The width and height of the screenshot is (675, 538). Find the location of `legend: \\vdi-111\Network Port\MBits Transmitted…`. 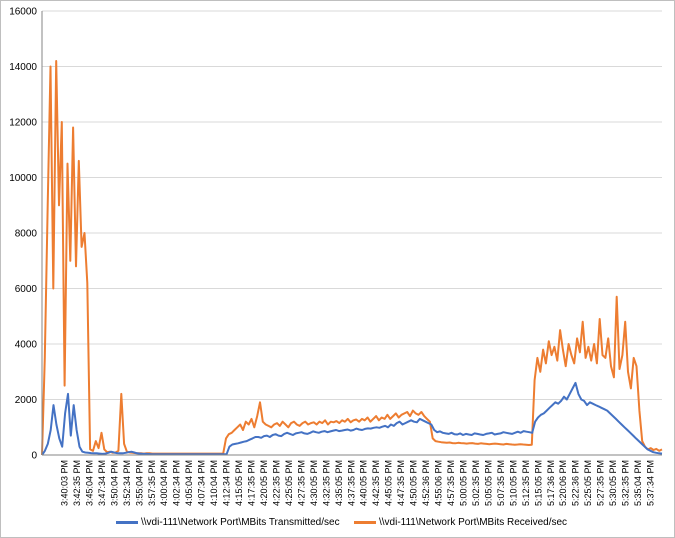

legend: \\vdi-111\Network Port\MBits Transmitted… is located at coordinates (337, 522).